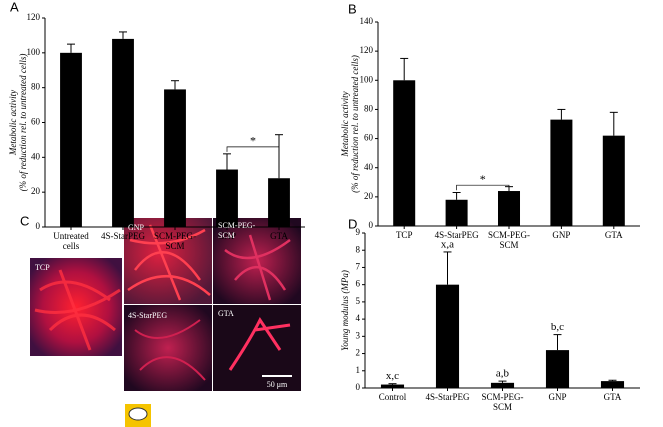  I want to click on tile-label-line: SCM-PEG-, so click(237, 225).